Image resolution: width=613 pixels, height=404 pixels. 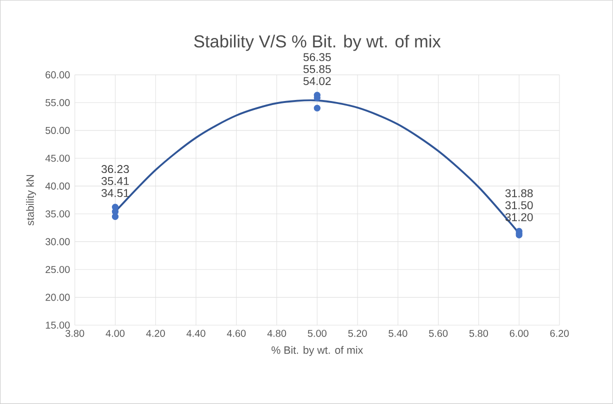 I want to click on x-tick-label: 4.40, so click(x=196, y=333).